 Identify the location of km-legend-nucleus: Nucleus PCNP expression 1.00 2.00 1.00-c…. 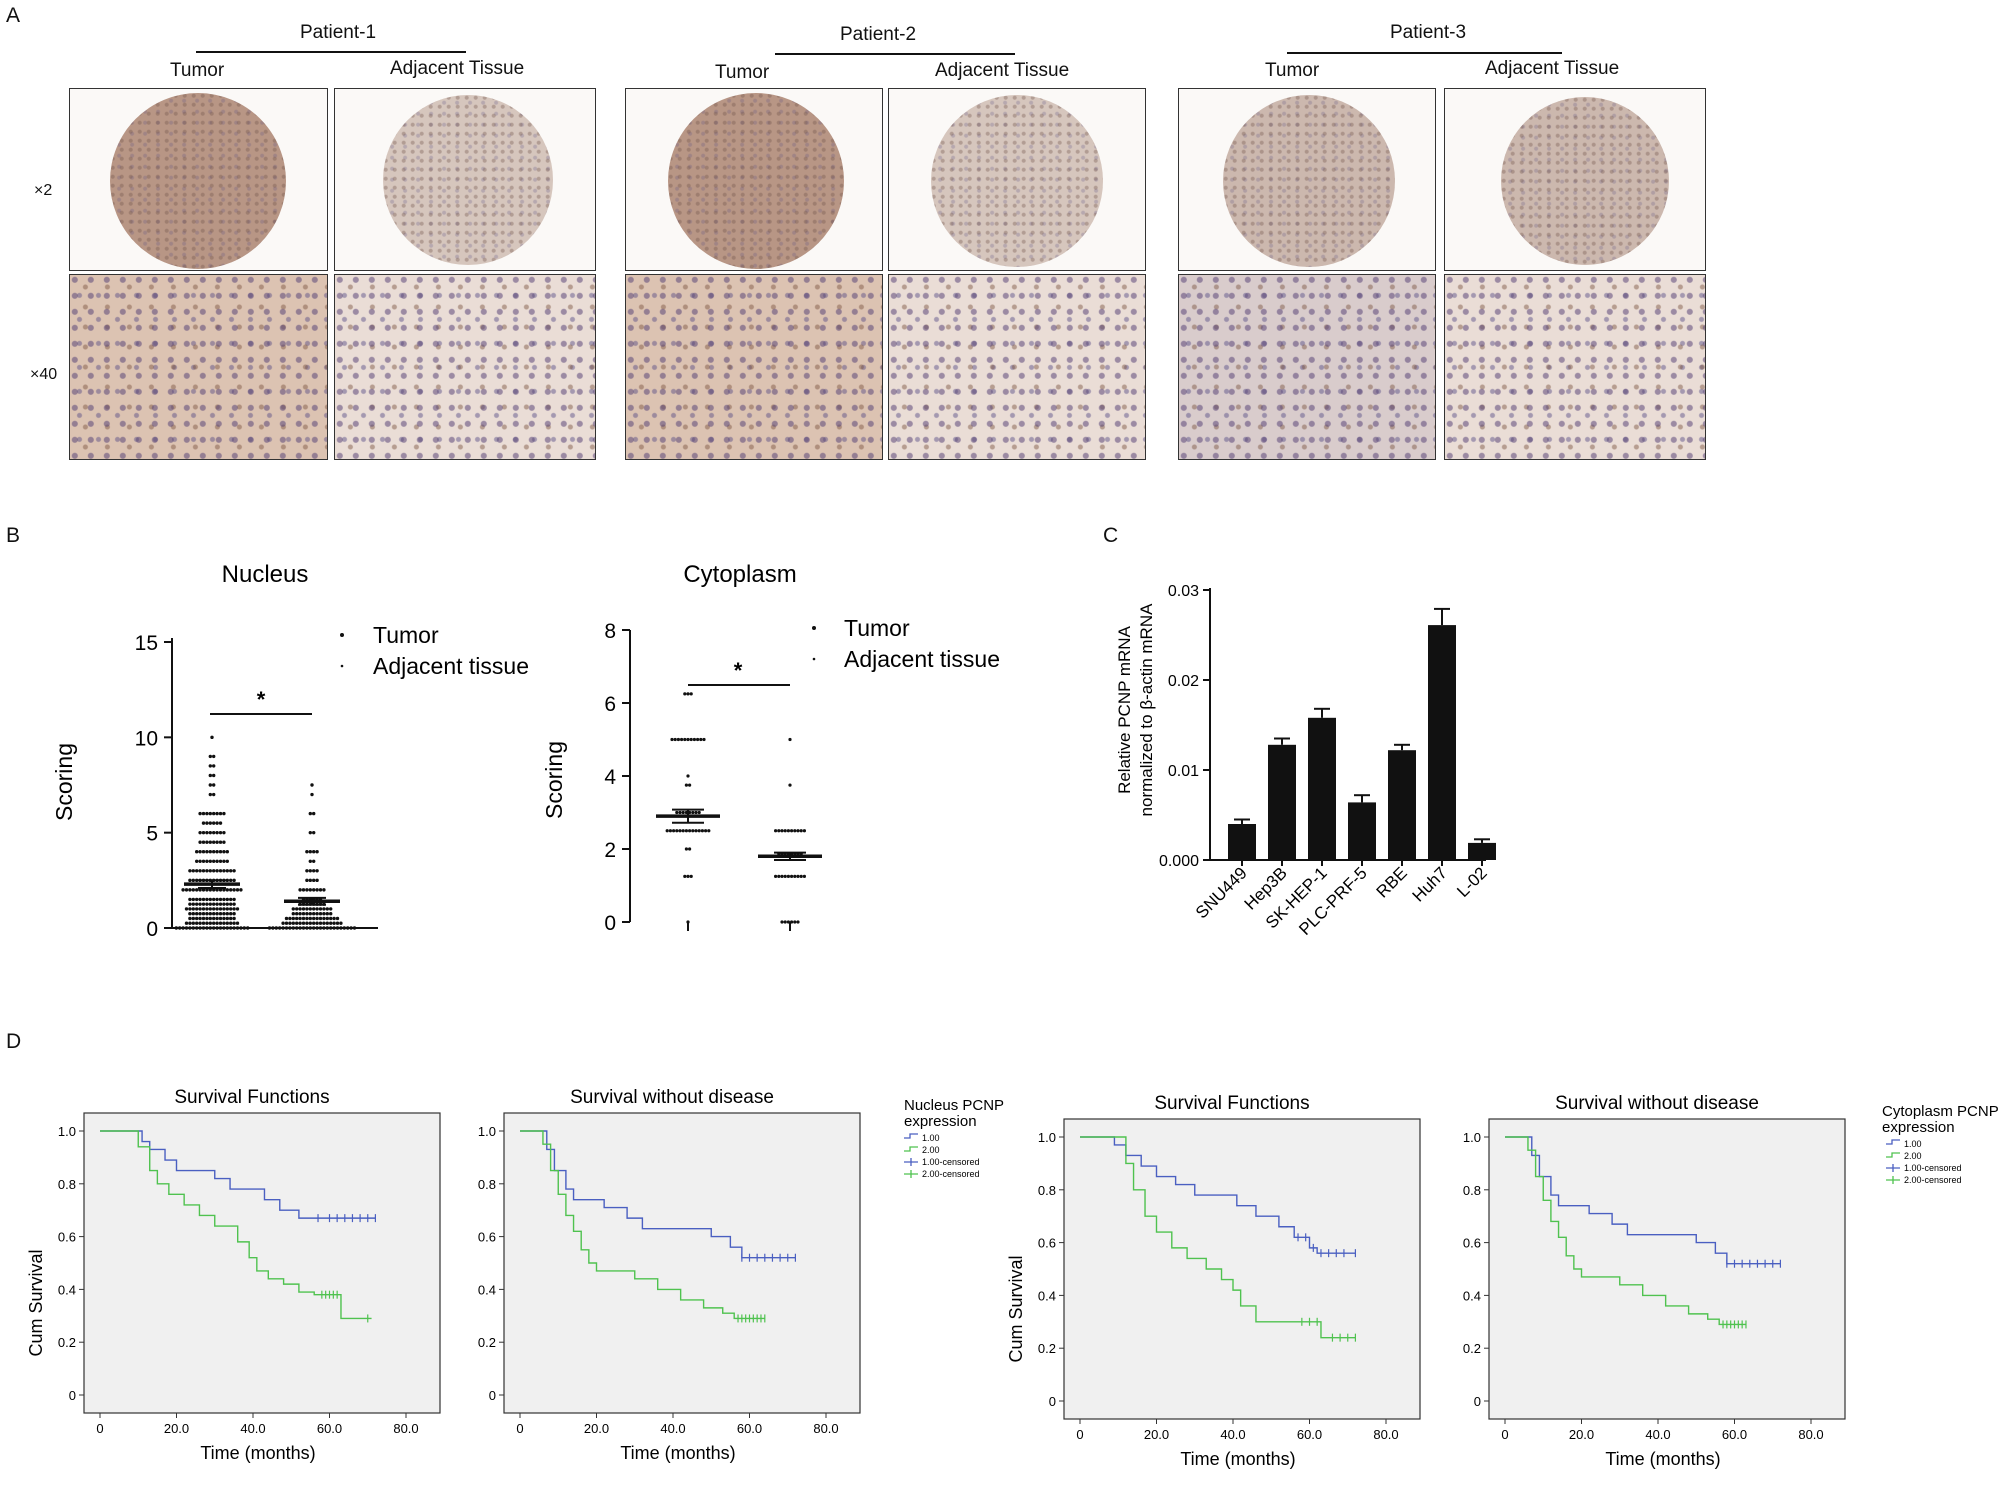
(954, 1138).